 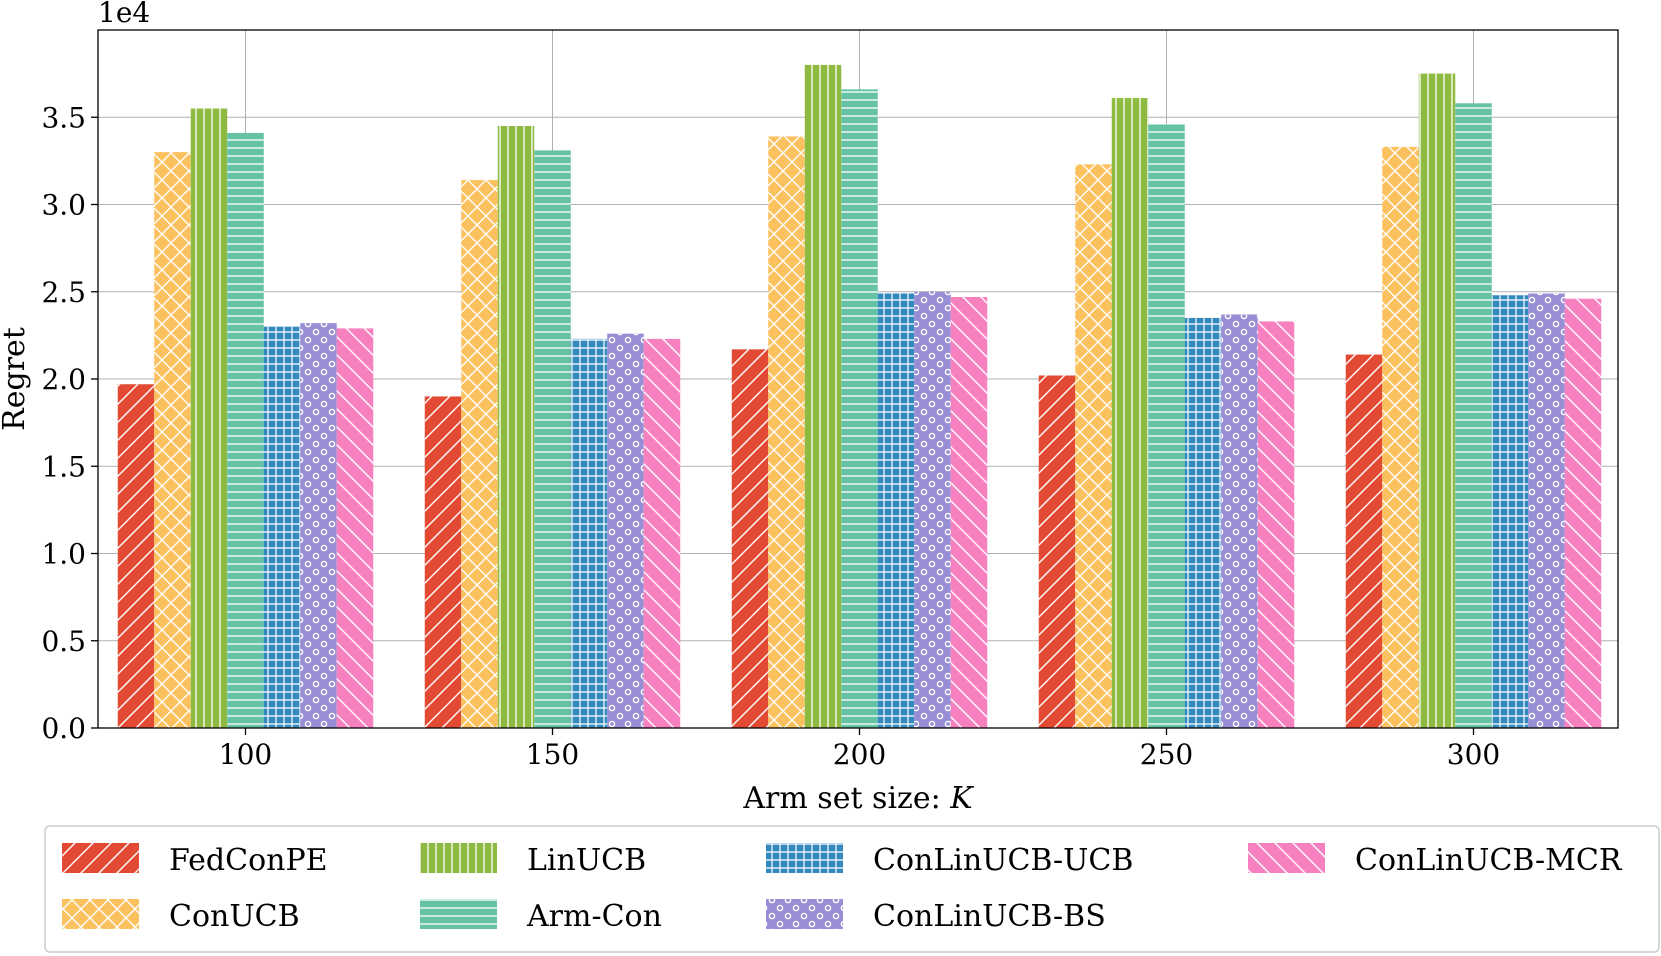 What do you see at coordinates (1166, 754) in the screenshot?
I see `x-tick-label: 250` at bounding box center [1166, 754].